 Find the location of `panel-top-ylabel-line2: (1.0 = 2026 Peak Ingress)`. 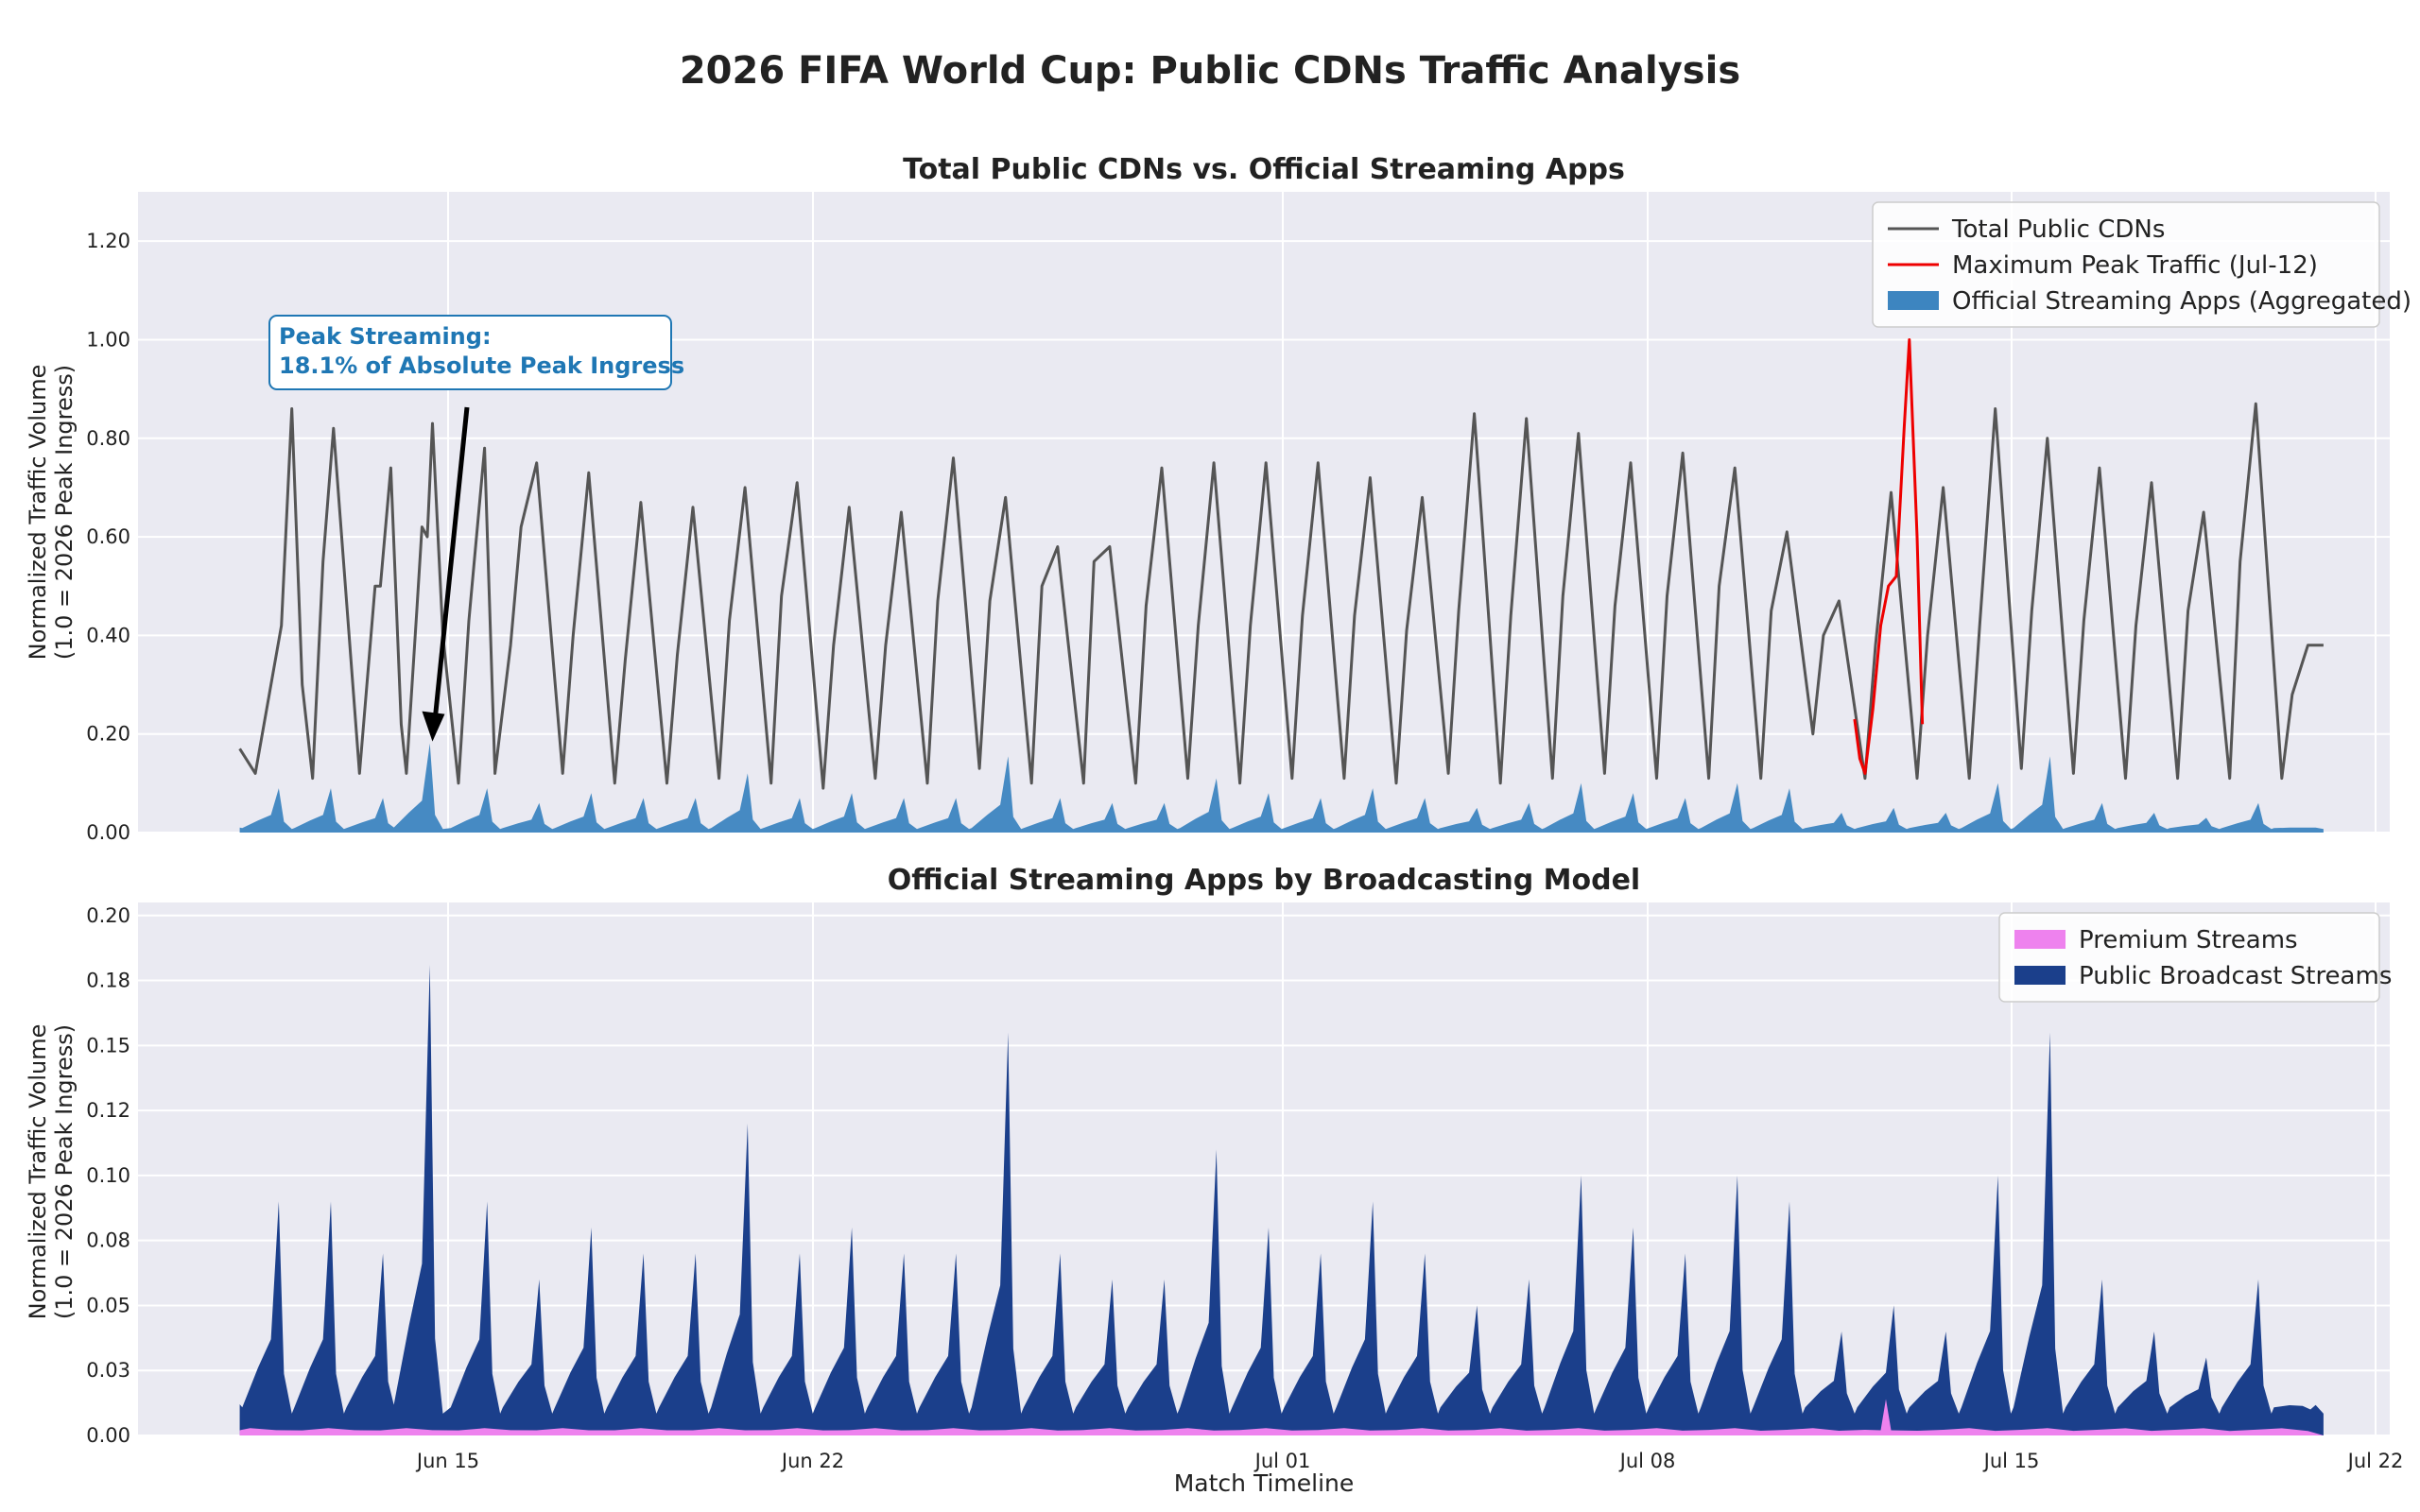

panel-top-ylabel-line2: (1.0 = 2026 Peak Ingress) is located at coordinates (64, 512).